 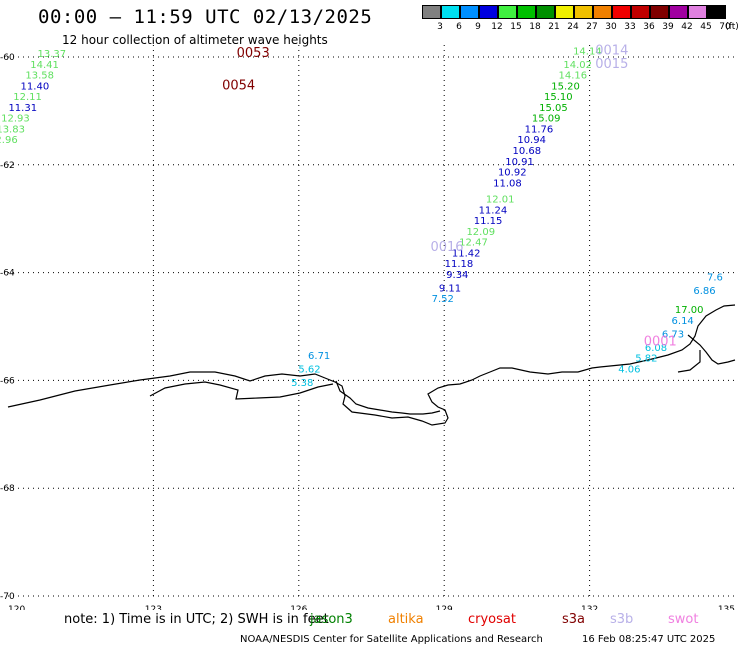 What do you see at coordinates (309, 369) in the screenshot?
I see `wave-height-value: 5.62` at bounding box center [309, 369].